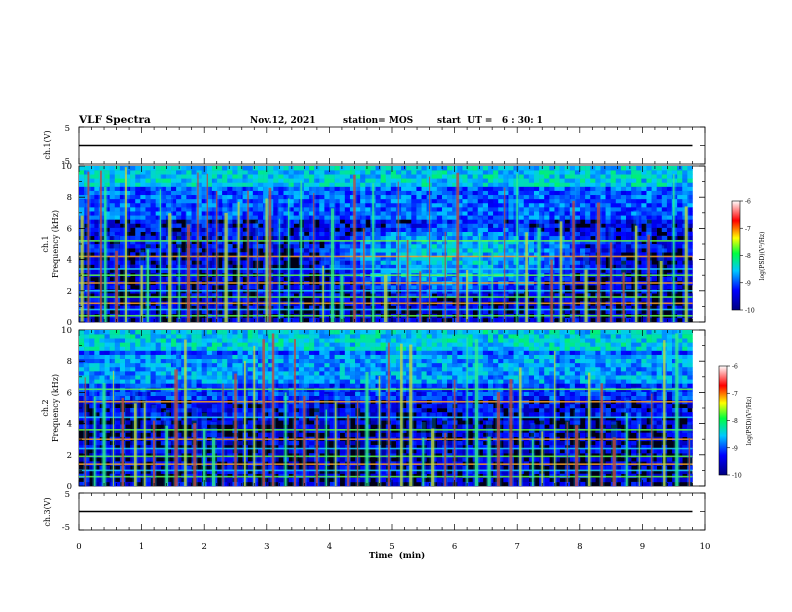 This screenshot has height=612, width=792. What do you see at coordinates (69, 323) in the screenshot?
I see `frequency-tick-label: 0` at bounding box center [69, 323].